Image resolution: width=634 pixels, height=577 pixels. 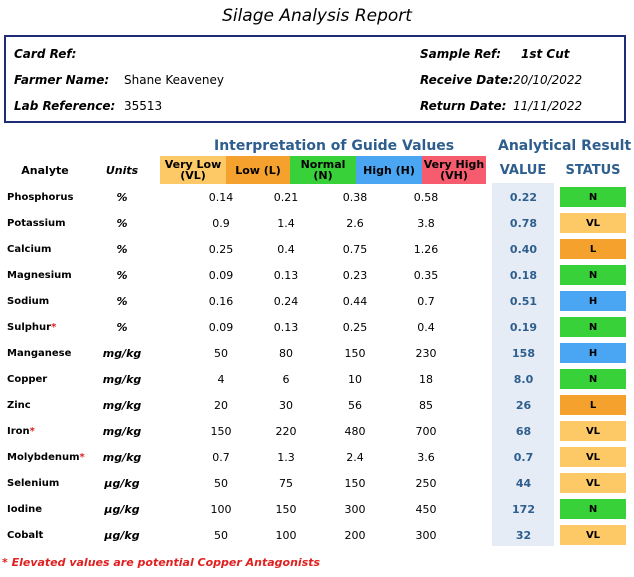 What do you see at coordinates (426, 535) in the screenshot?
I see `high-value: 300` at bounding box center [426, 535].